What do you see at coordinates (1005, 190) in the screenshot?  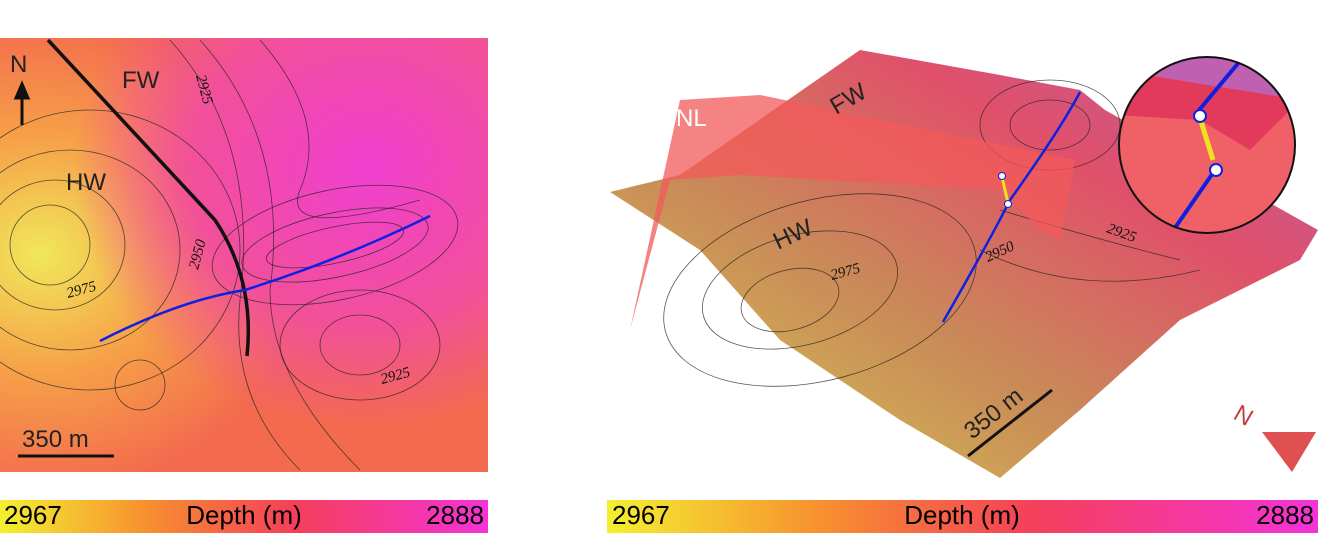 I see `offset-arrow` at bounding box center [1005, 190].